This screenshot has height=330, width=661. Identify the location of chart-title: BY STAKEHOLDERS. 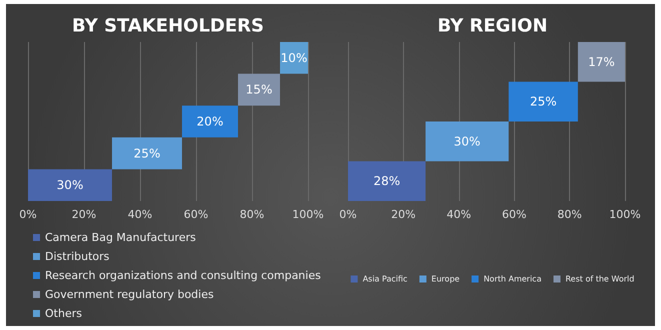
(168, 26).